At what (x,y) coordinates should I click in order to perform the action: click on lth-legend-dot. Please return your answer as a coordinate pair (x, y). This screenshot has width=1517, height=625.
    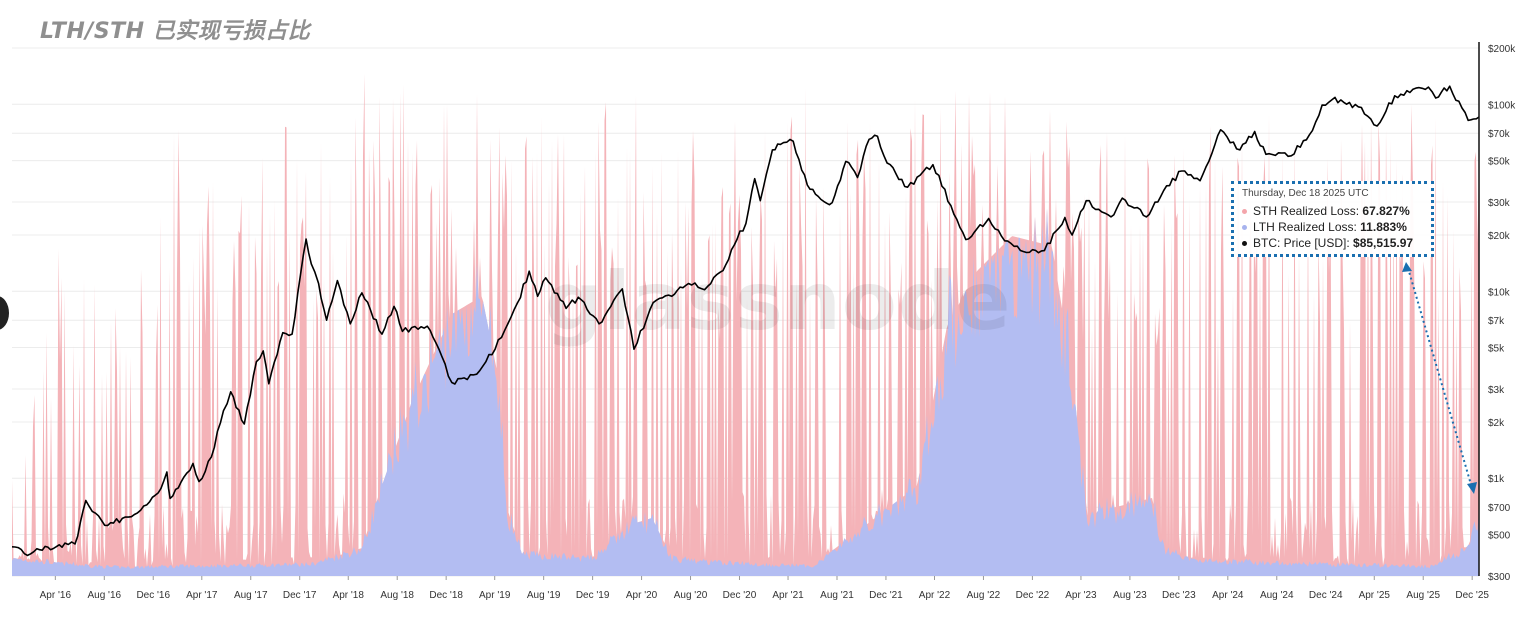
    Looking at the image, I should click on (1244, 228).